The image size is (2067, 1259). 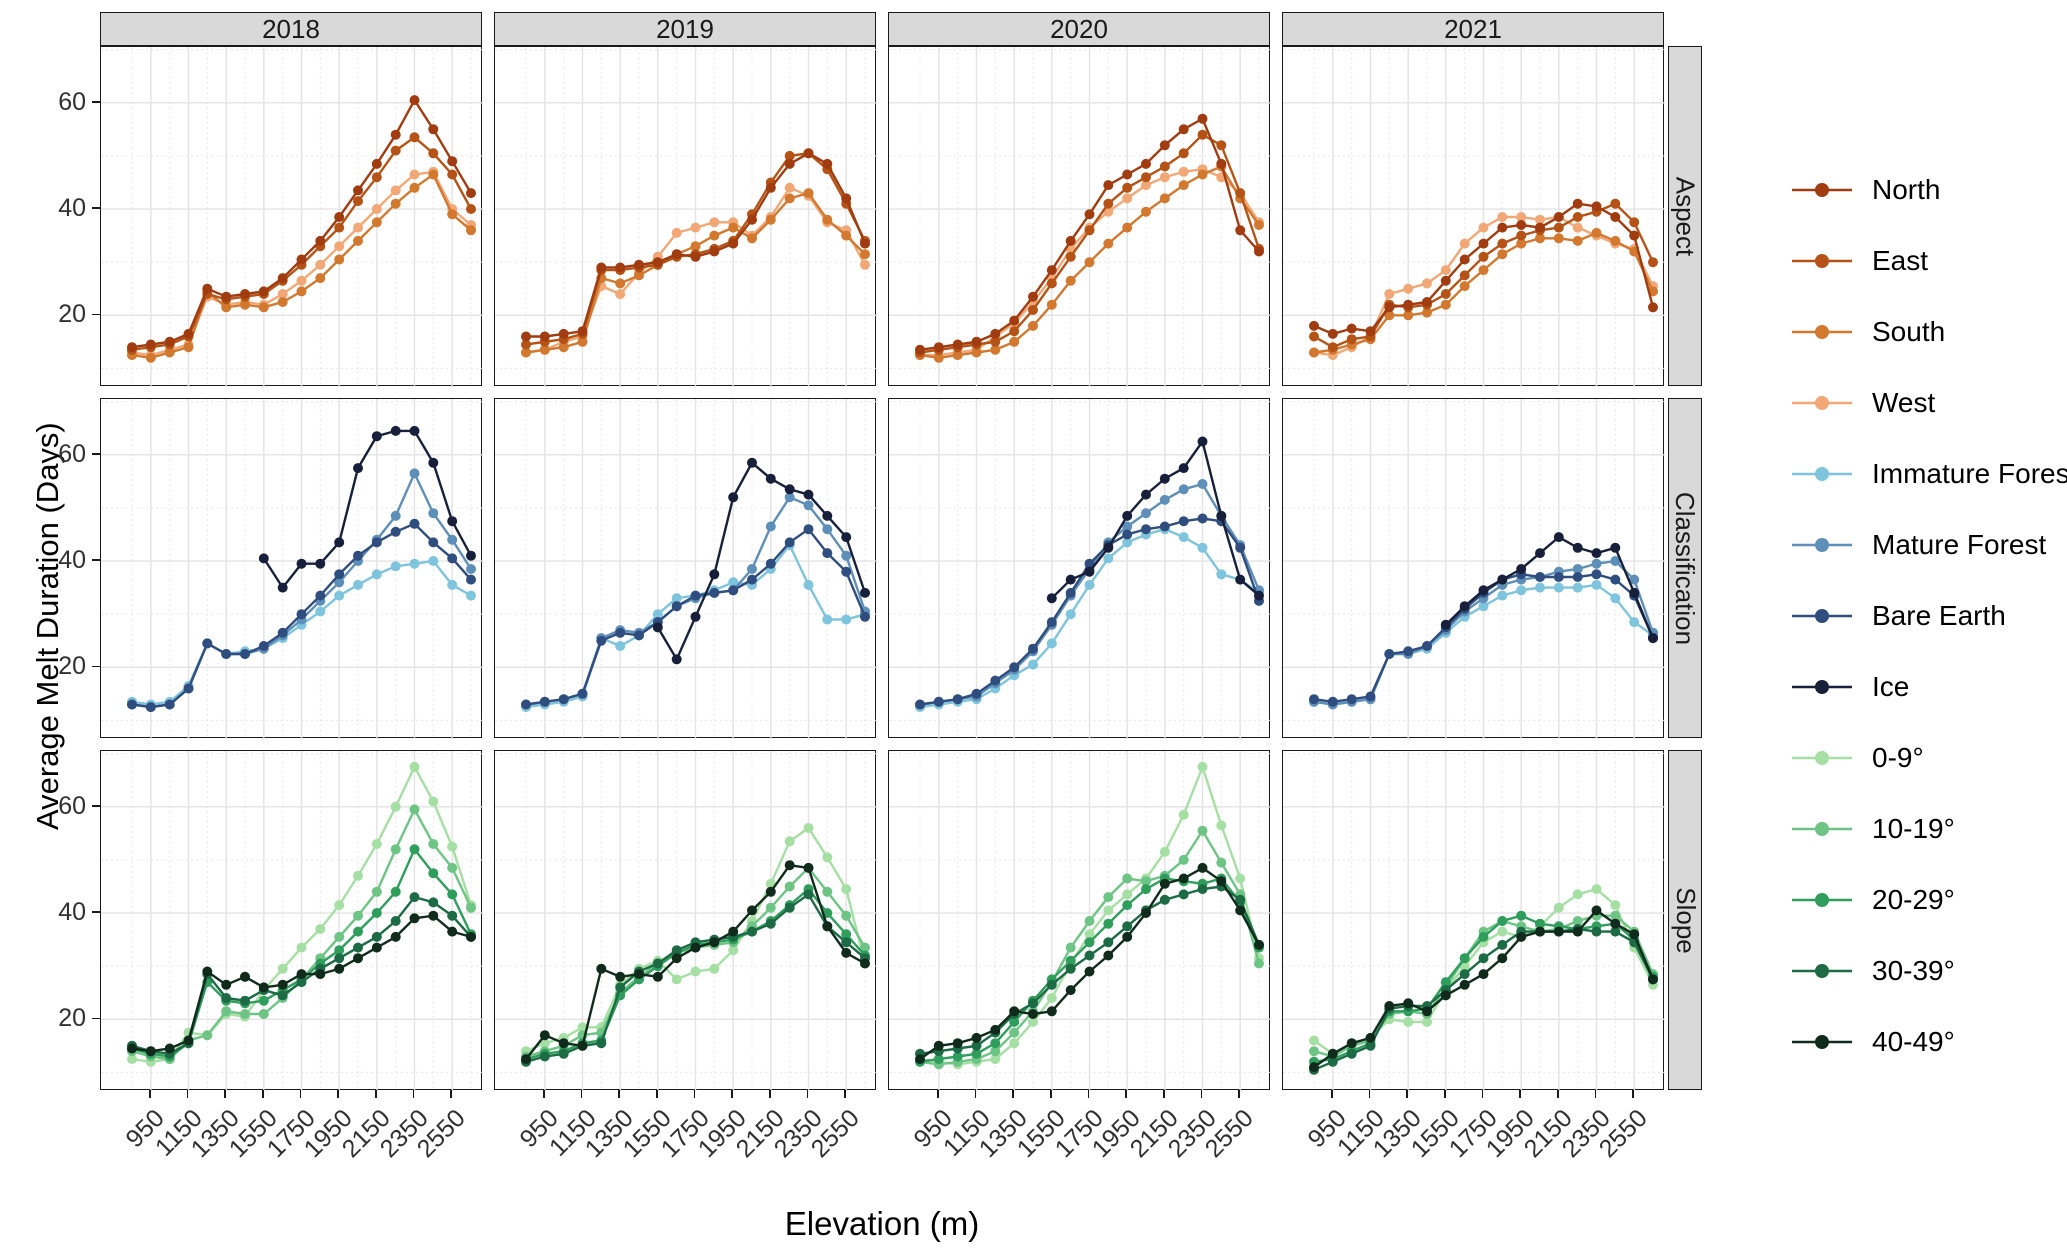 What do you see at coordinates (882, 1223) in the screenshot?
I see `x-axis-title: Elevation (m)` at bounding box center [882, 1223].